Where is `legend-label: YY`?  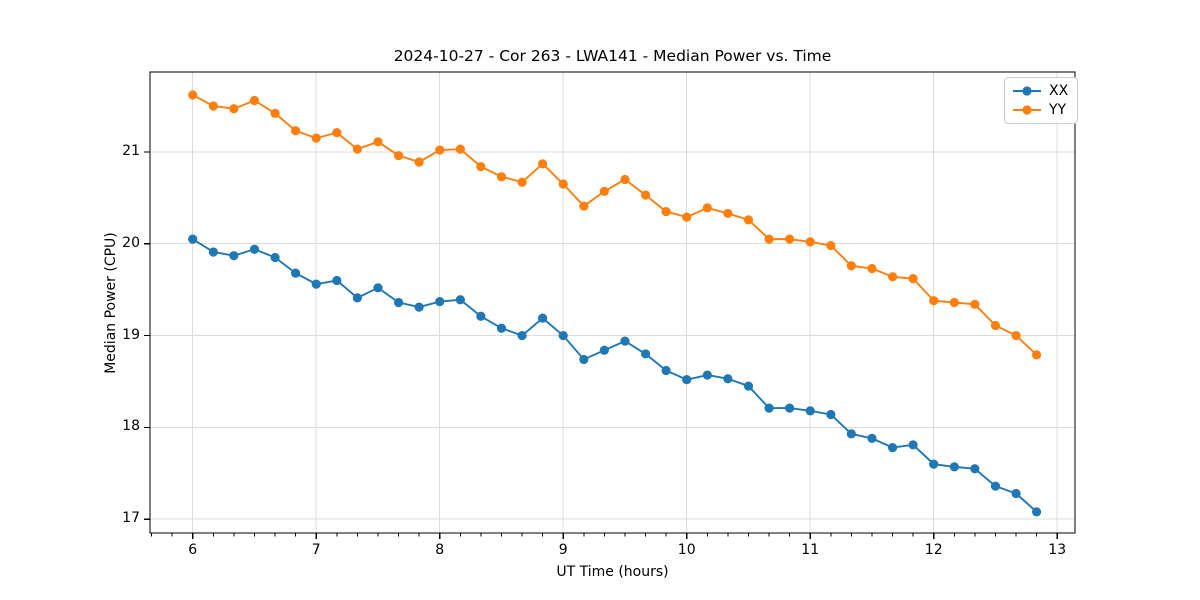 legend-label: YY is located at coordinates (1058, 110).